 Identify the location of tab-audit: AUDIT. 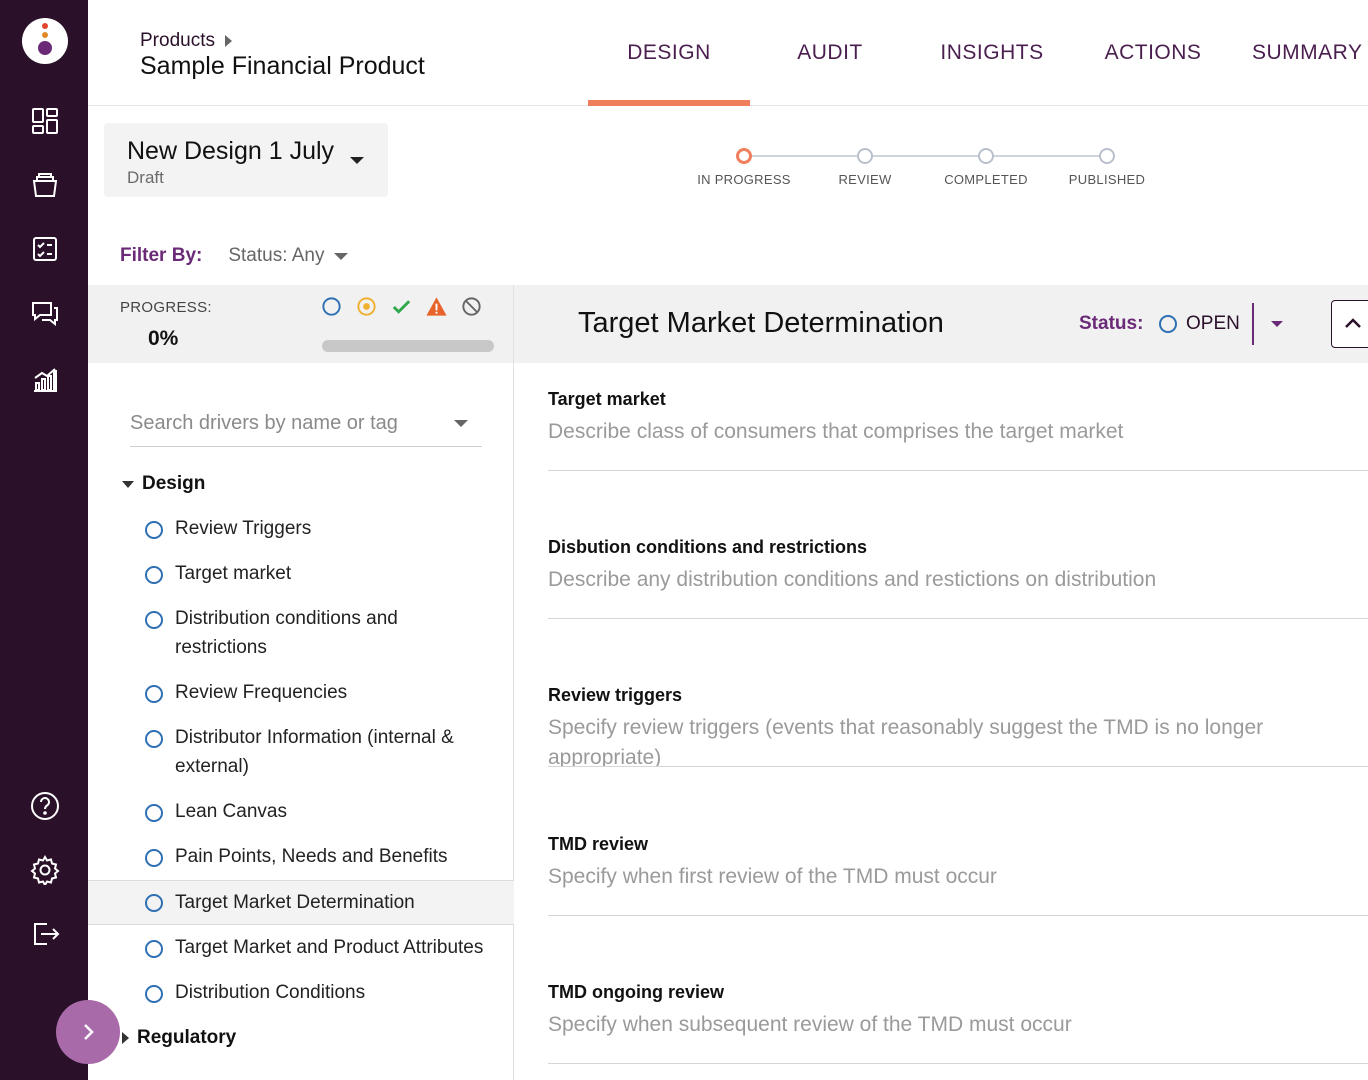
(830, 52).